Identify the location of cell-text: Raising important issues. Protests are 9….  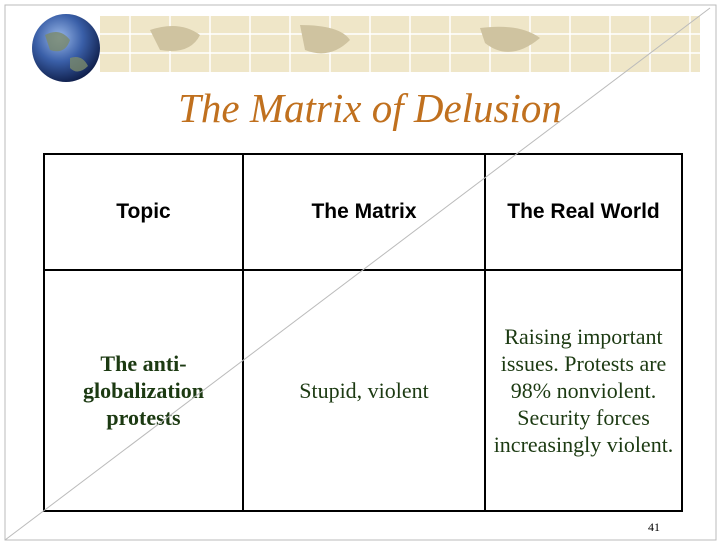
(583, 390).